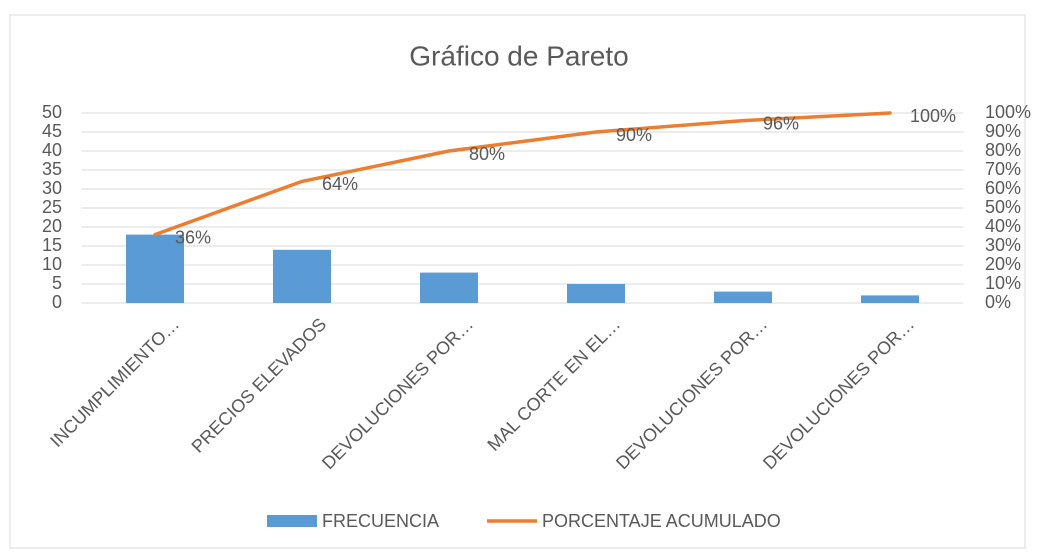  I want to click on y-tick-label: 35, so click(52, 169).